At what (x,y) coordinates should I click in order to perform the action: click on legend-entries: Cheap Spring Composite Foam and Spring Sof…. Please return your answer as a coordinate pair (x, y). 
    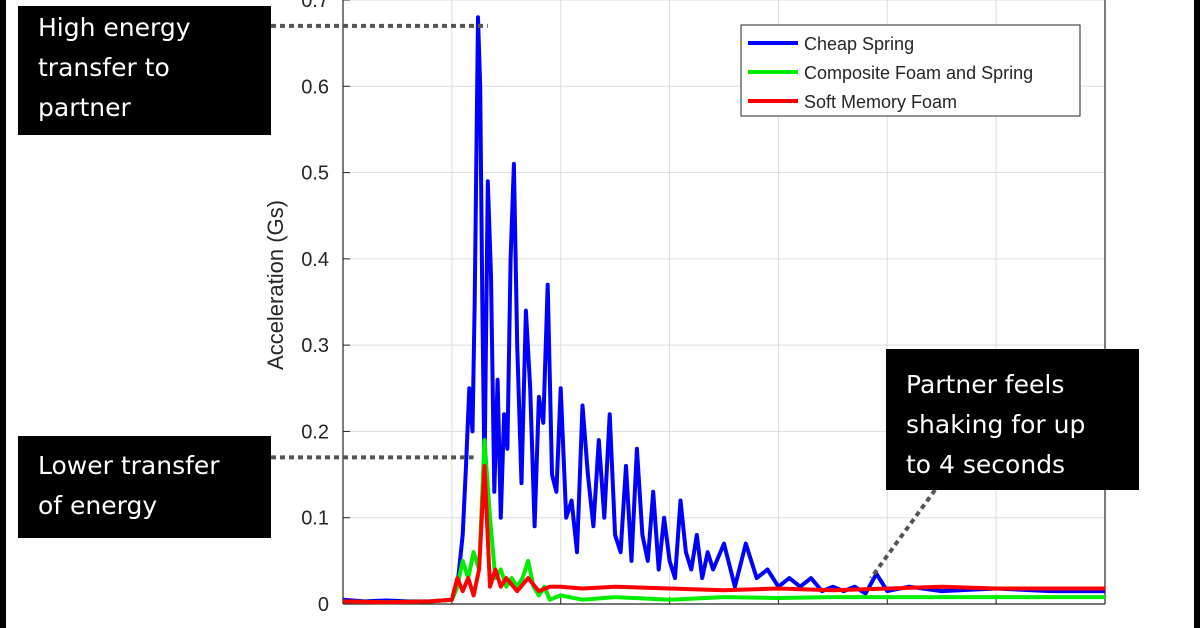
    Looking at the image, I should click on (890, 73).